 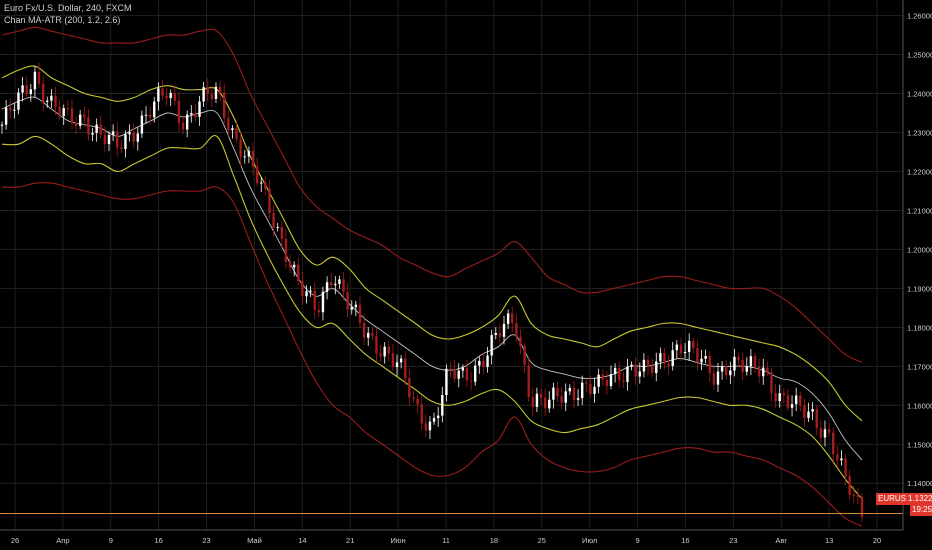 What do you see at coordinates (895, 499) in the screenshot?
I see `symbol-tag: EURUSD` at bounding box center [895, 499].